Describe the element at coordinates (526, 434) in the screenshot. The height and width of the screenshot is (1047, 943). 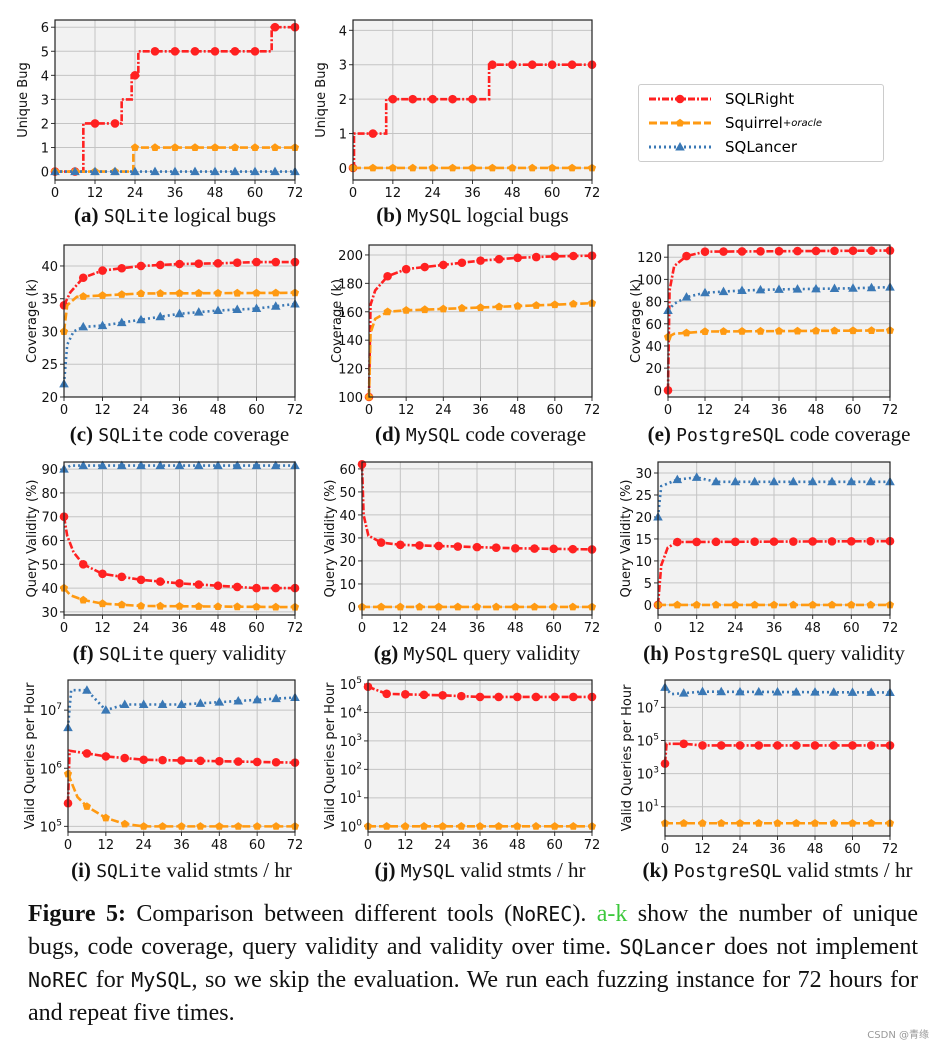
I see `subplot-title: code coverage` at that location.